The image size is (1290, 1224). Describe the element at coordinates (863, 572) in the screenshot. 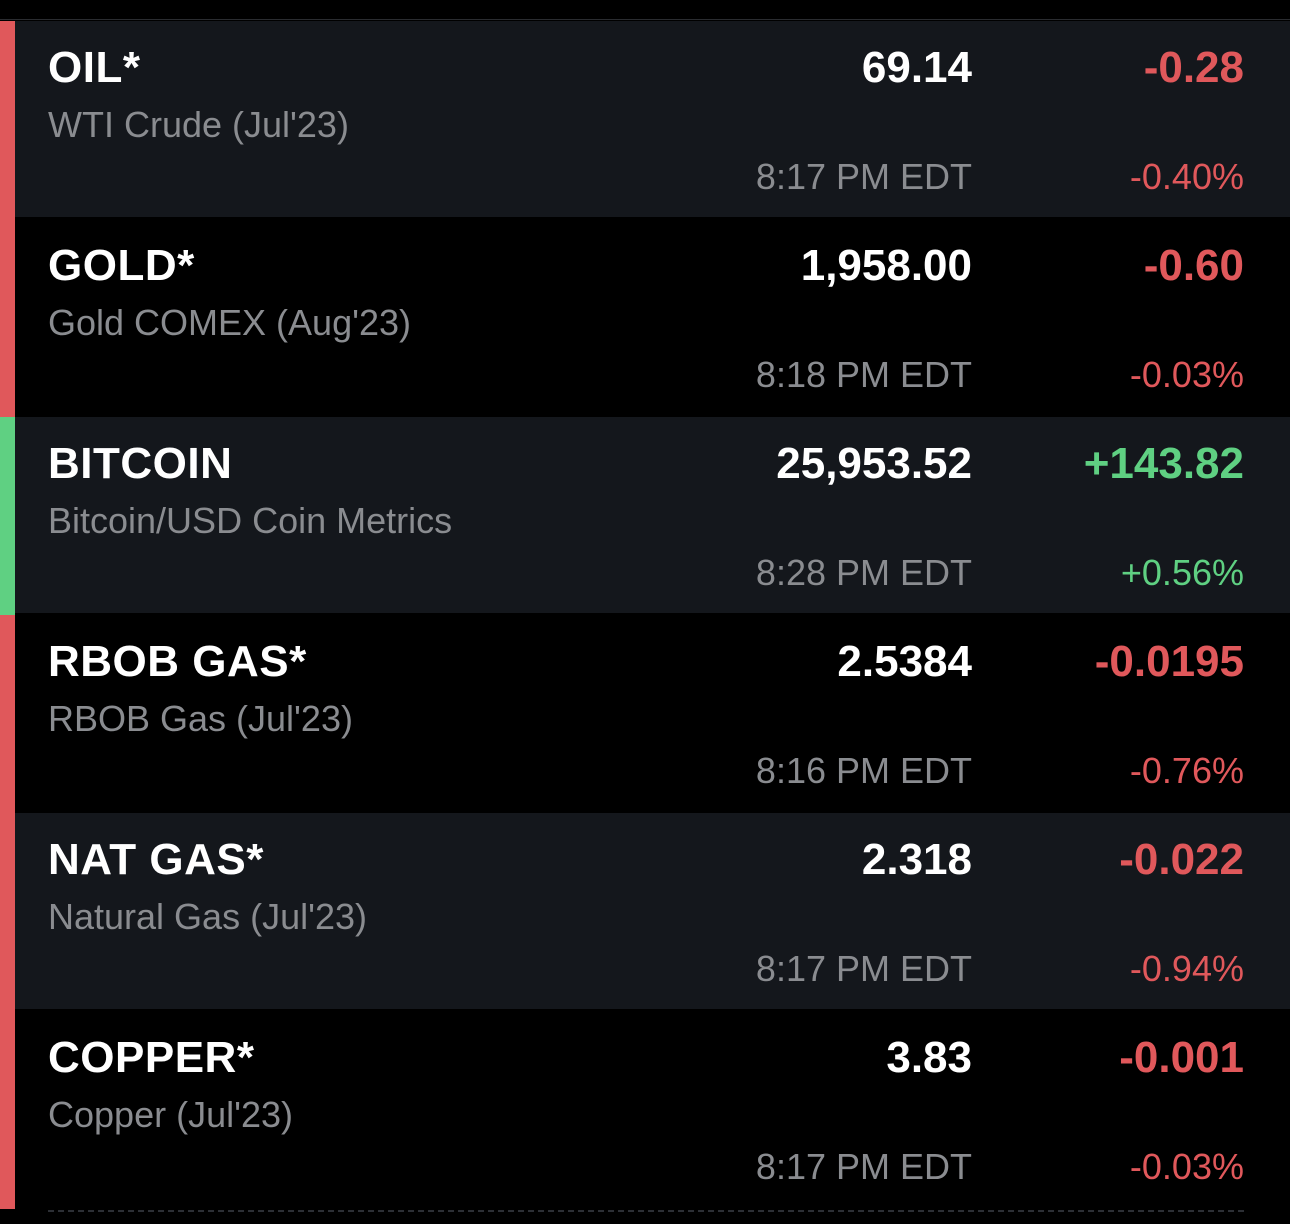

I see `quote-time: 8:28 PM EDT` at that location.